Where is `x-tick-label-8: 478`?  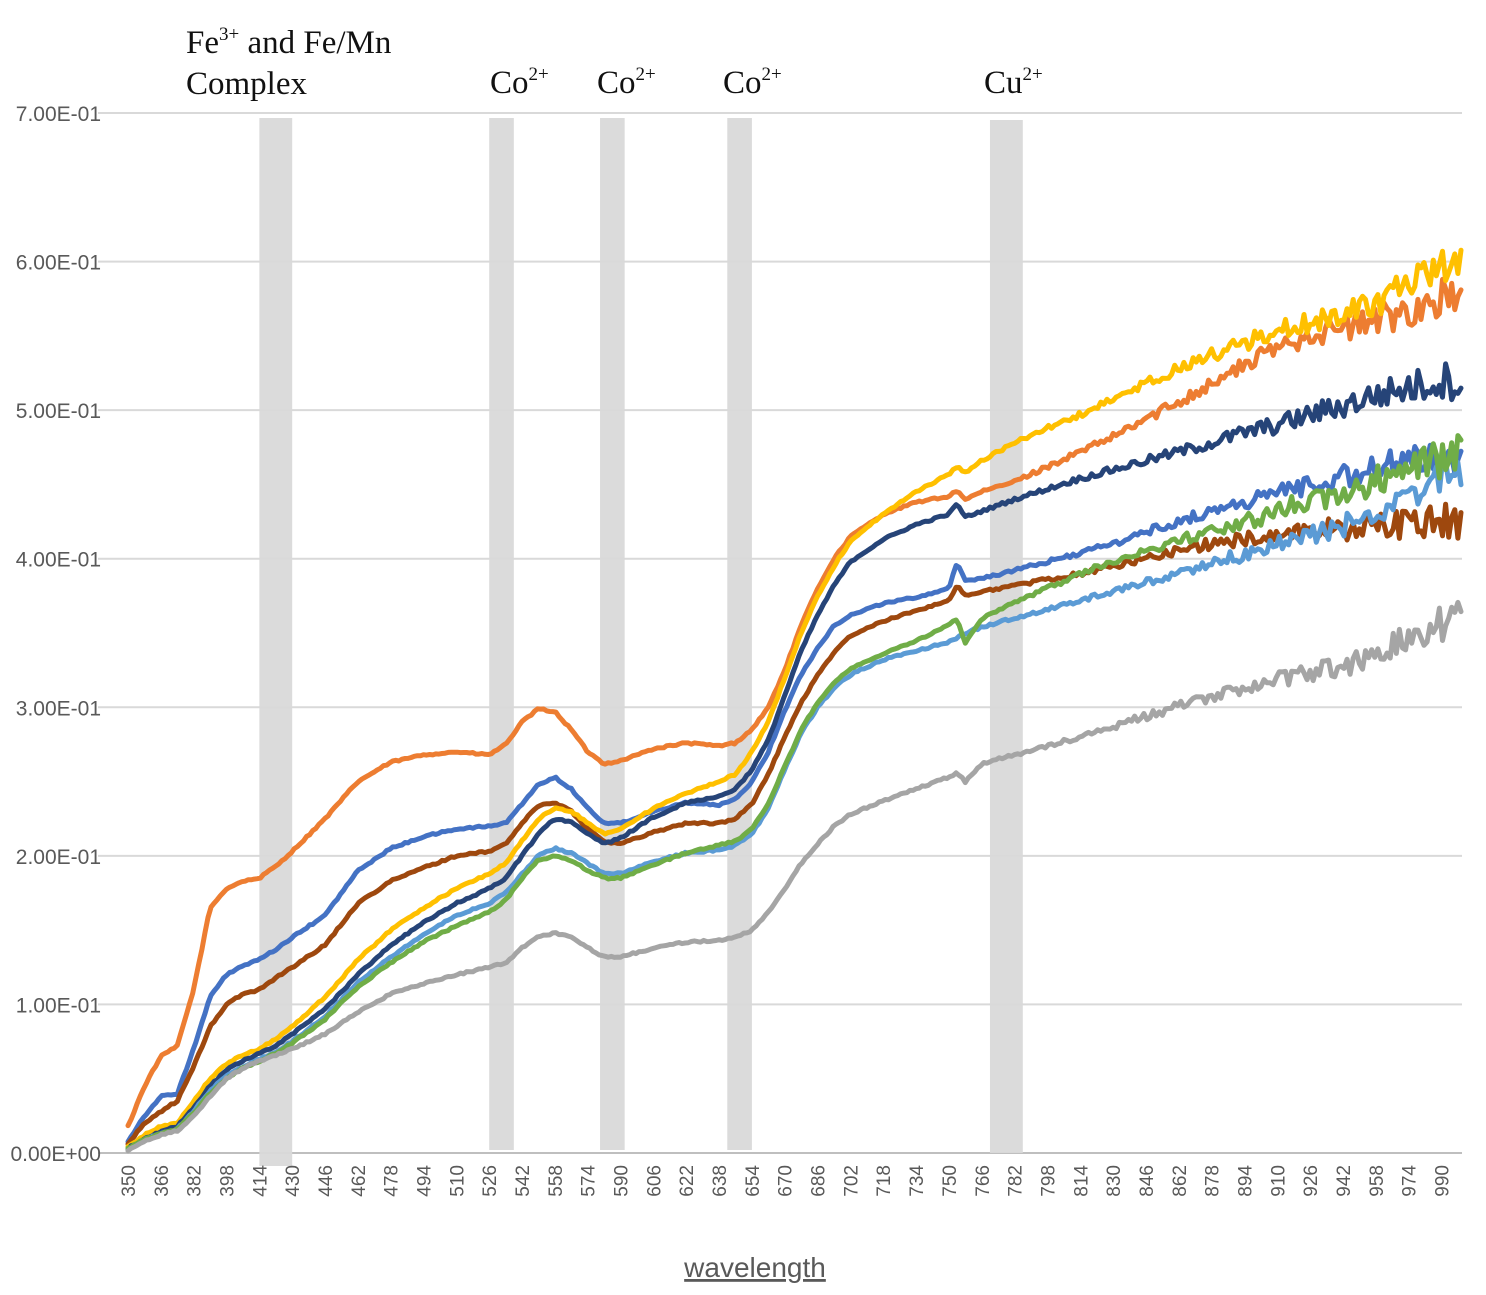
x-tick-label-8: 478 is located at coordinates (392, 1181).